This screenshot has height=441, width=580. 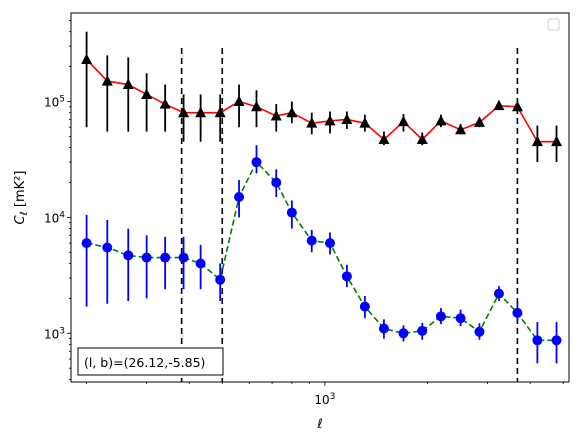 I want to click on x-tick-label-1: 103, so click(x=324, y=399).